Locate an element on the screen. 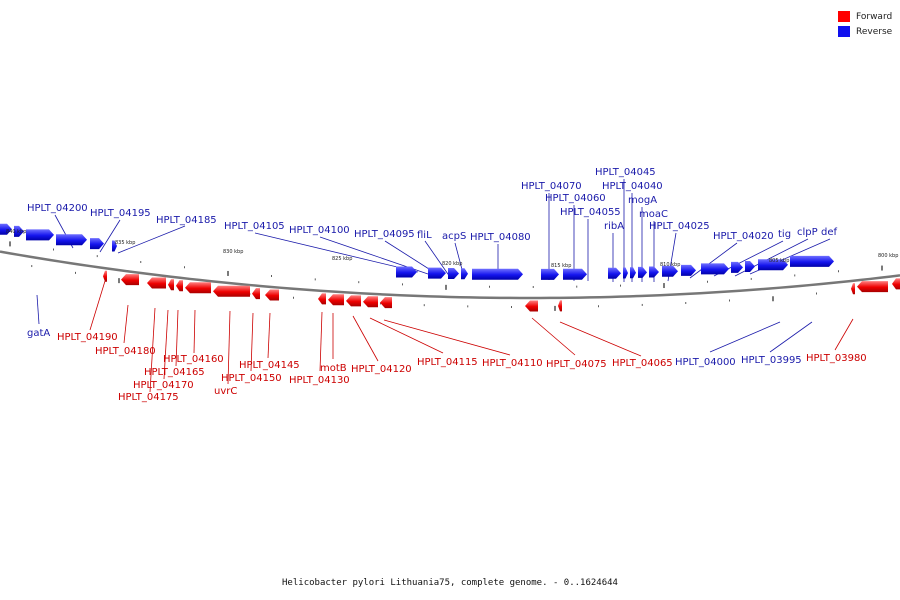 The width and height of the screenshot is (900, 600). legend: Forward Reverse is located at coordinates (865, 24).